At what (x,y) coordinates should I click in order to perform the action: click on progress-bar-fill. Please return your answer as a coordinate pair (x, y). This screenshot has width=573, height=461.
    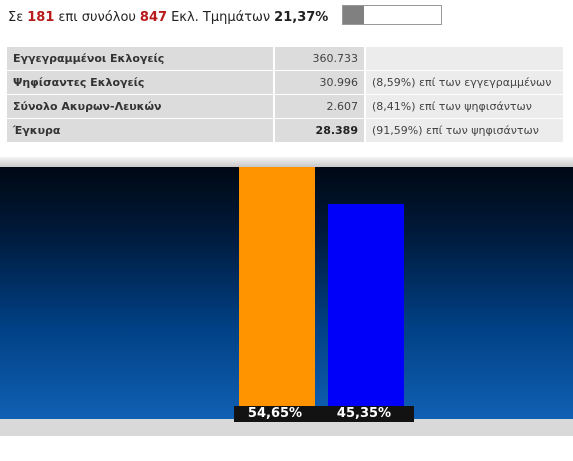
    Looking at the image, I should click on (353, 15).